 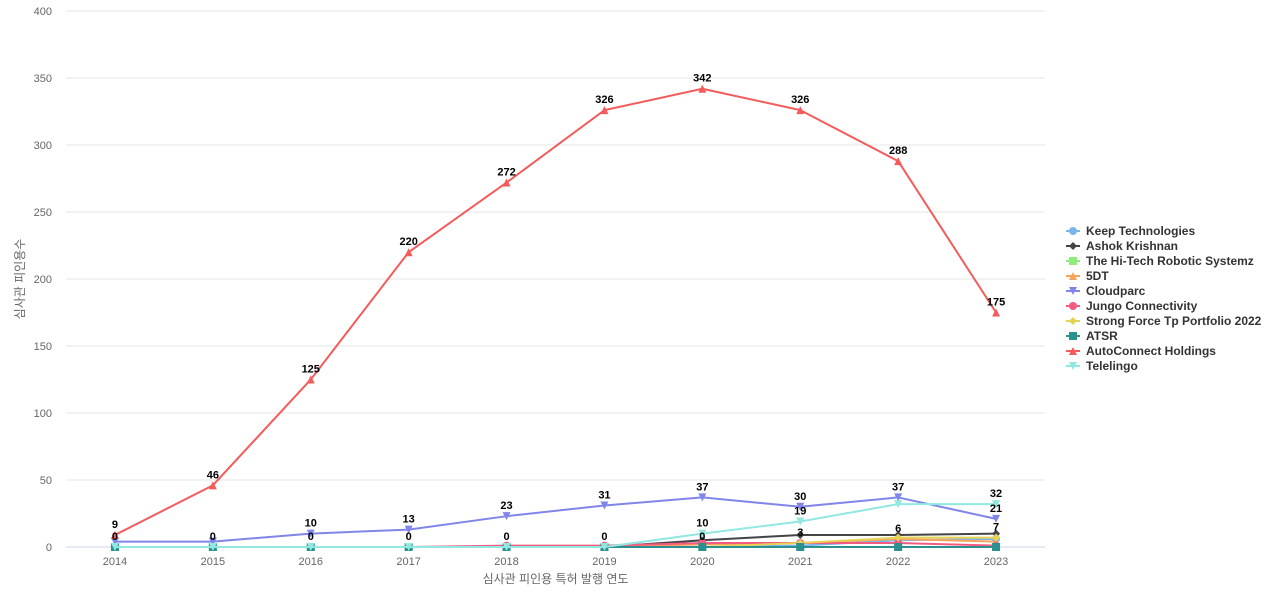 What do you see at coordinates (800, 562) in the screenshot?
I see `x-tick-label: 2021` at bounding box center [800, 562].